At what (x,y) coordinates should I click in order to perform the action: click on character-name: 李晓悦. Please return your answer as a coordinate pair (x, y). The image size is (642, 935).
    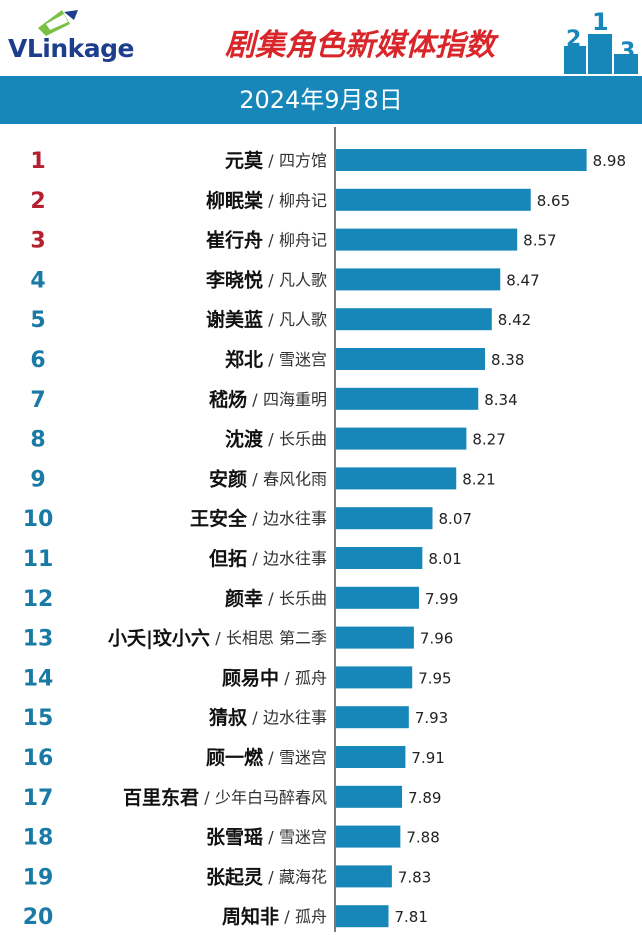
    Looking at the image, I should click on (234, 279).